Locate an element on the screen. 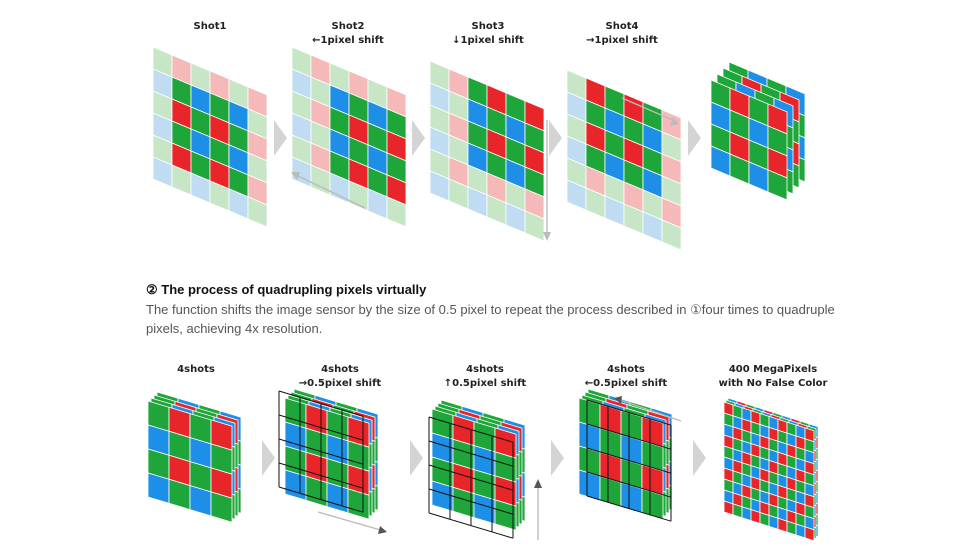 The height and width of the screenshot is (547, 972). top-label-1: Shot1 is located at coordinates (210, 27).